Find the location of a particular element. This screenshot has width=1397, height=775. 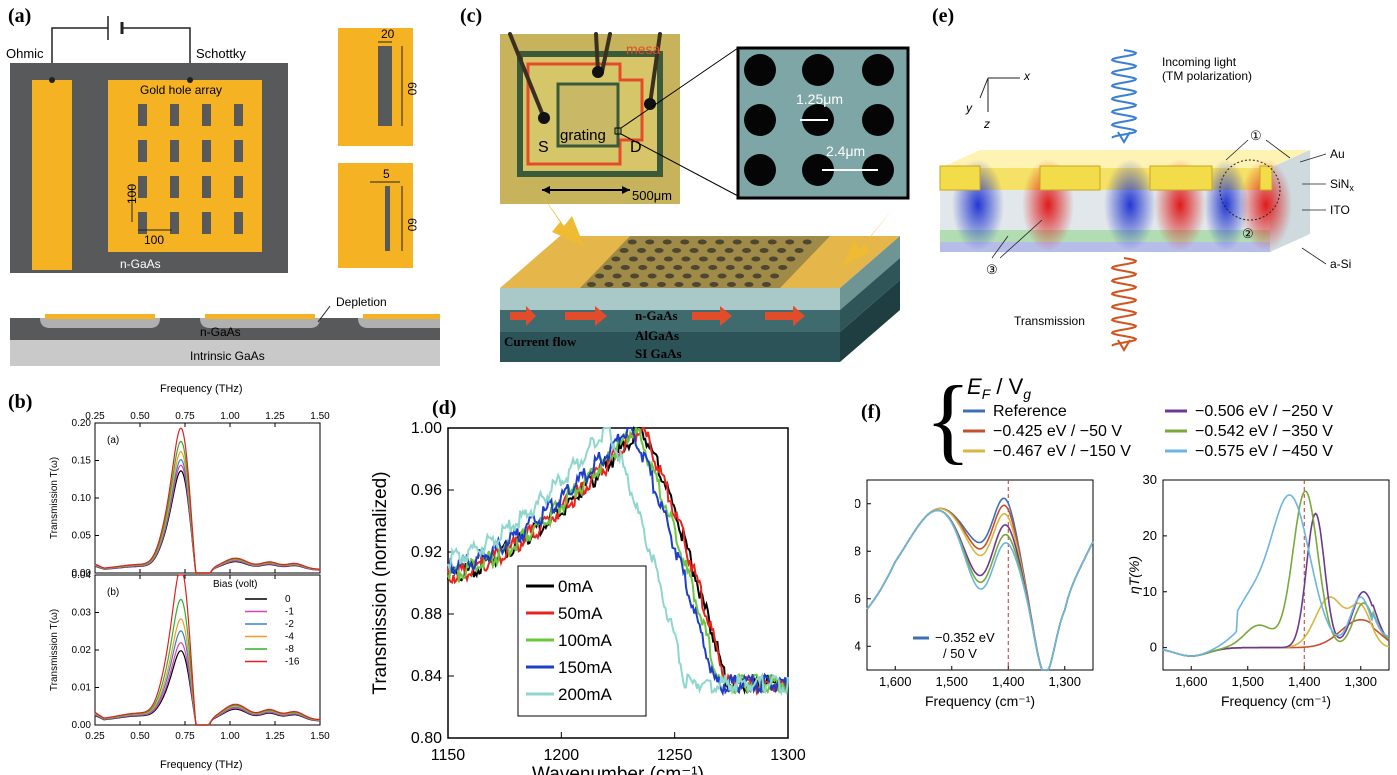

eta-curve is located at coordinates (1276, 575).